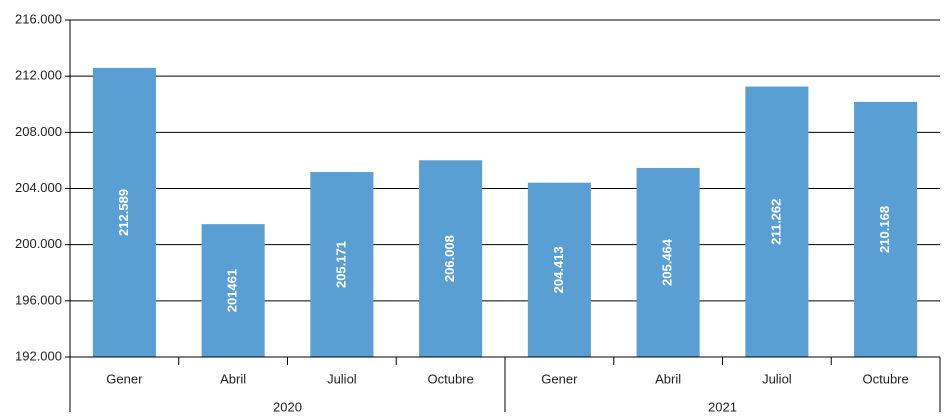  I want to click on value-label: 212.589, so click(123, 212).